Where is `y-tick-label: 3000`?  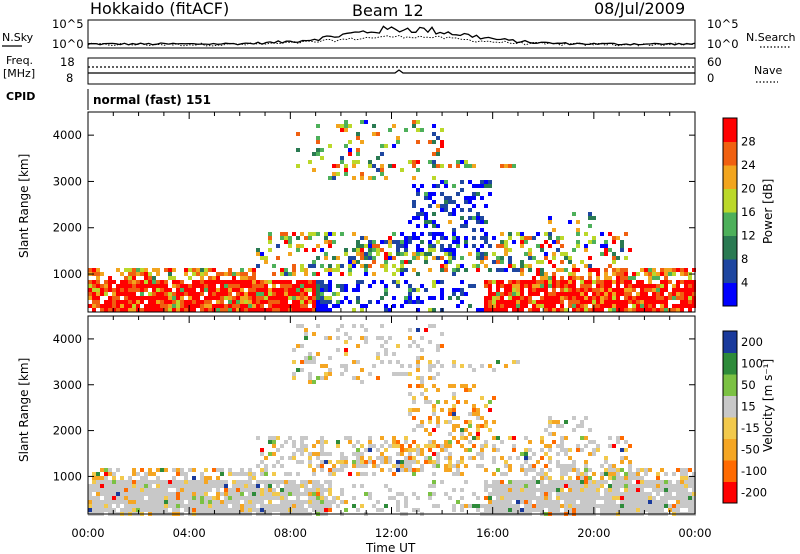 y-tick-label: 3000 is located at coordinates (67, 181).